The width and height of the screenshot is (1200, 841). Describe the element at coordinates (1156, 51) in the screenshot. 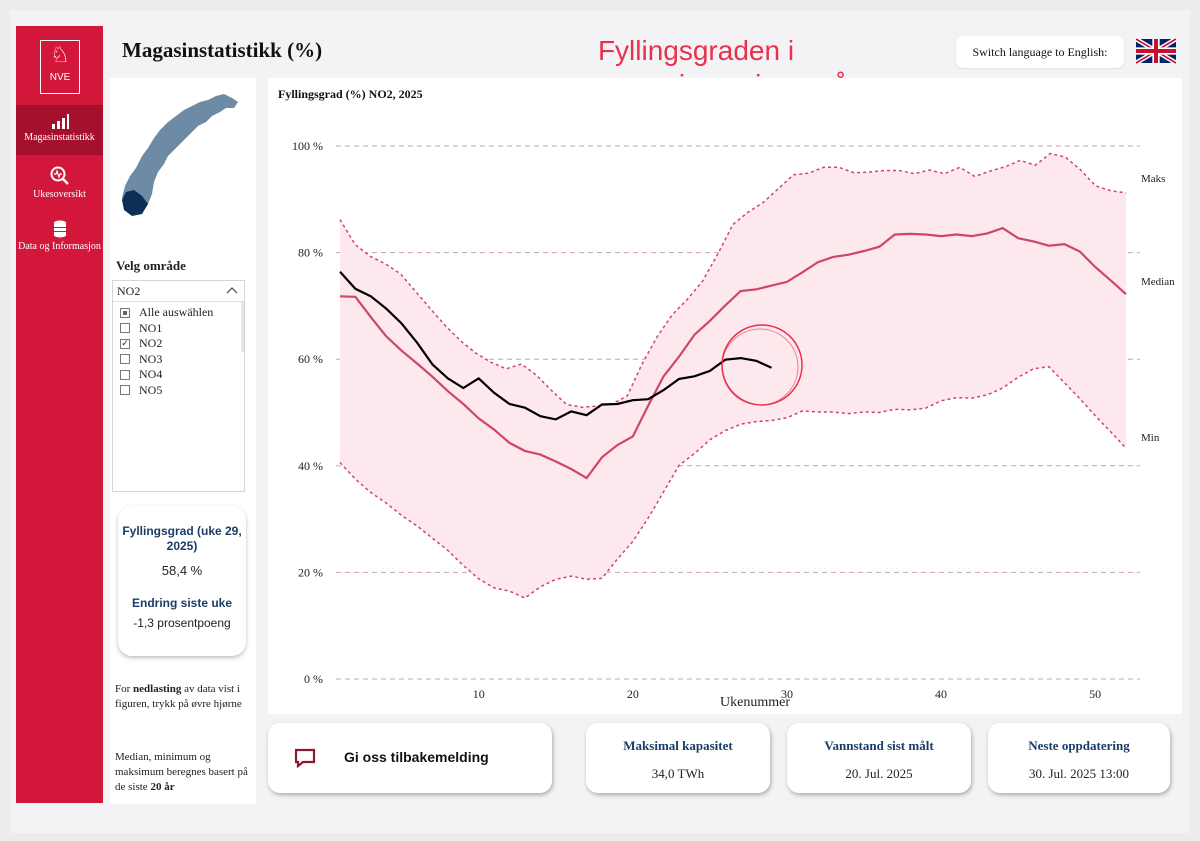

I see `uk-flag-icon` at that location.